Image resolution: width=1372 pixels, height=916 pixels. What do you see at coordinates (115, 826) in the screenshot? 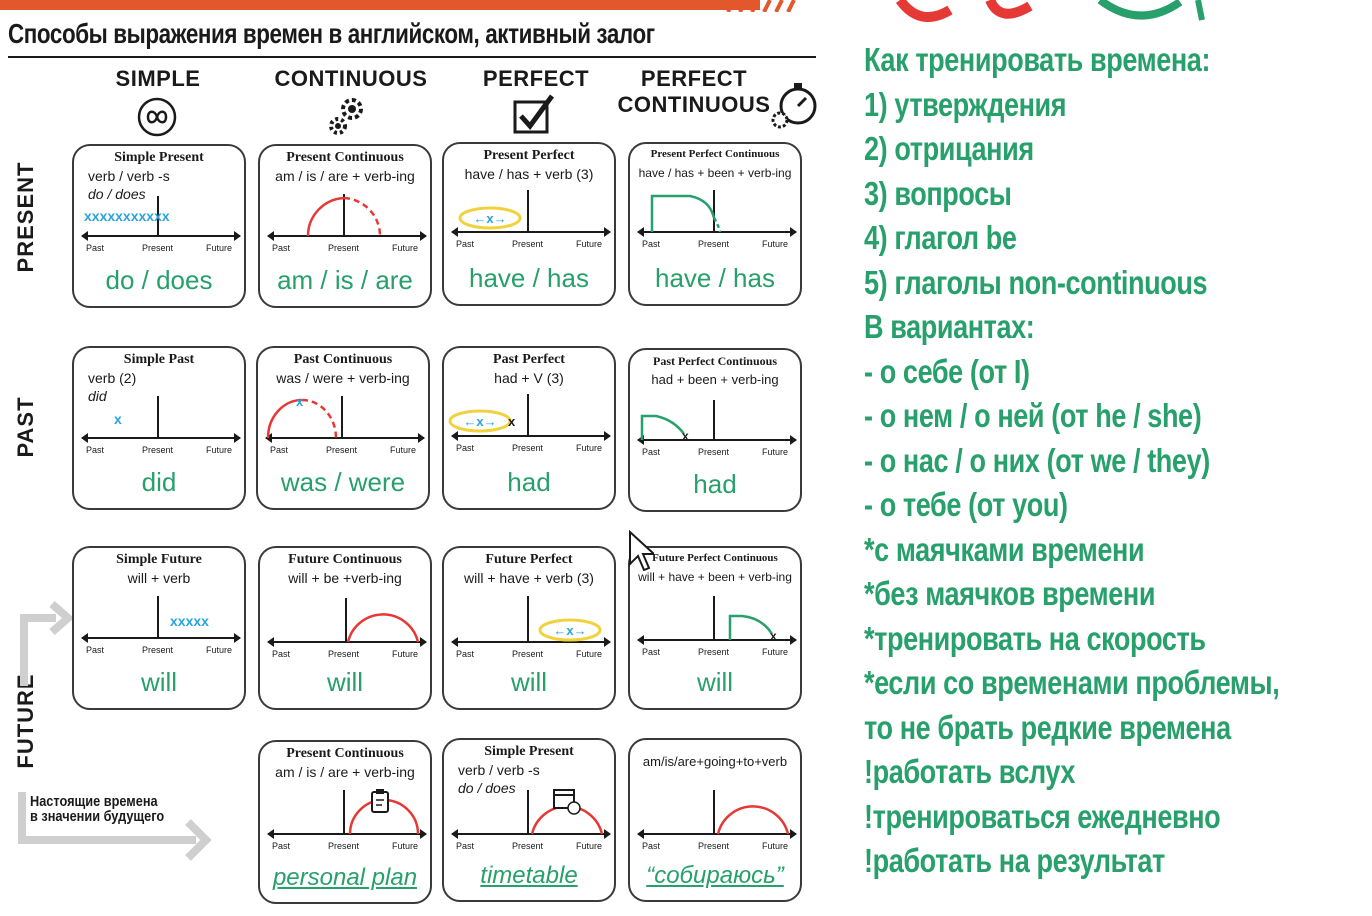
I see `grey-arrow-right-icon` at bounding box center [115, 826].